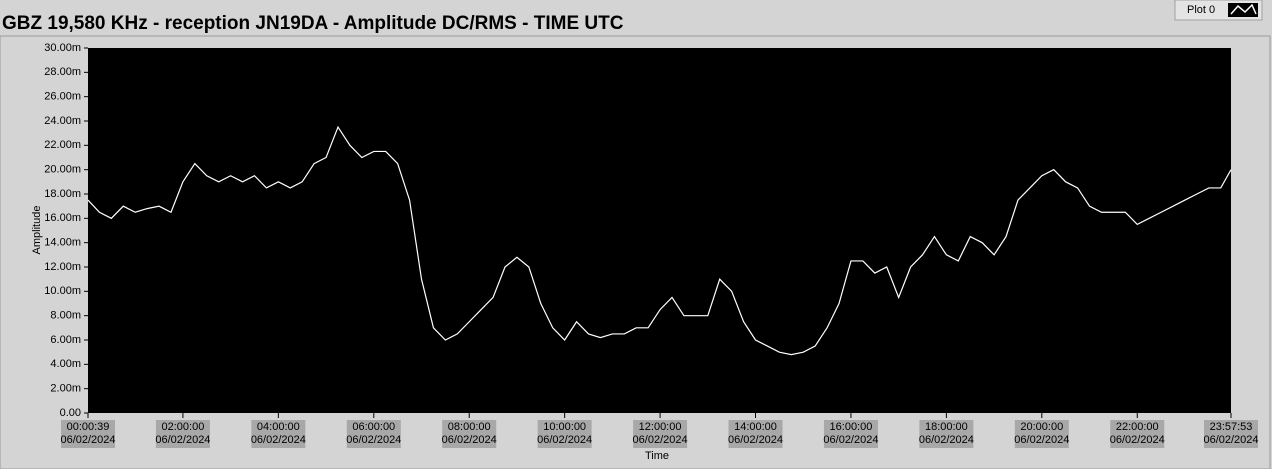 The width and height of the screenshot is (1272, 469). What do you see at coordinates (1137, 427) in the screenshot?
I see `x-tick-label: 22:00:00` at bounding box center [1137, 427].